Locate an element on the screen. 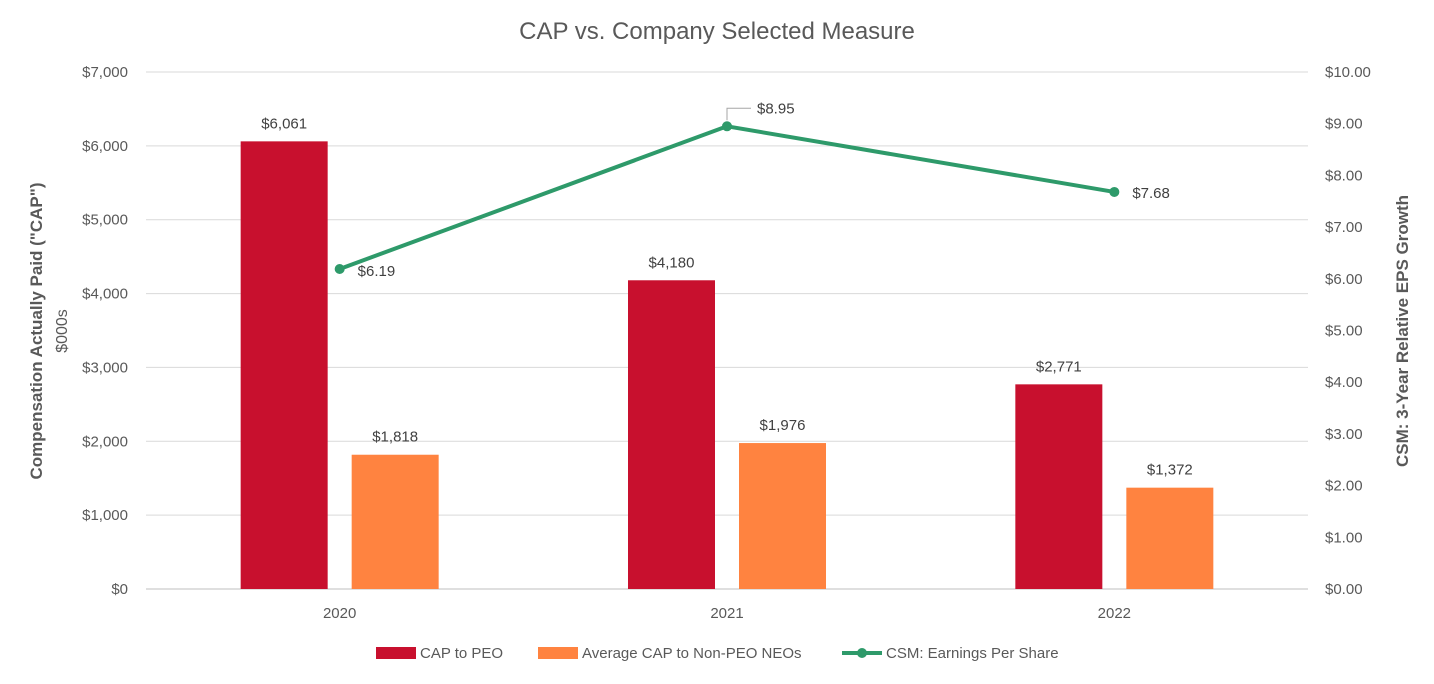  legend-item: CSM: Earnings Per Share is located at coordinates (950, 653).